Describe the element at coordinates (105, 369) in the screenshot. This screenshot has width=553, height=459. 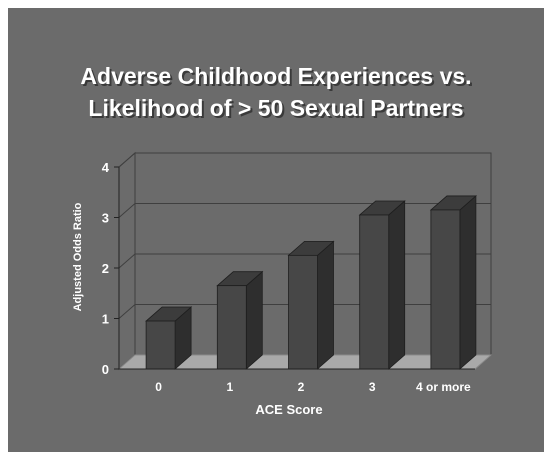
I see `y-tick-label: 0` at that location.